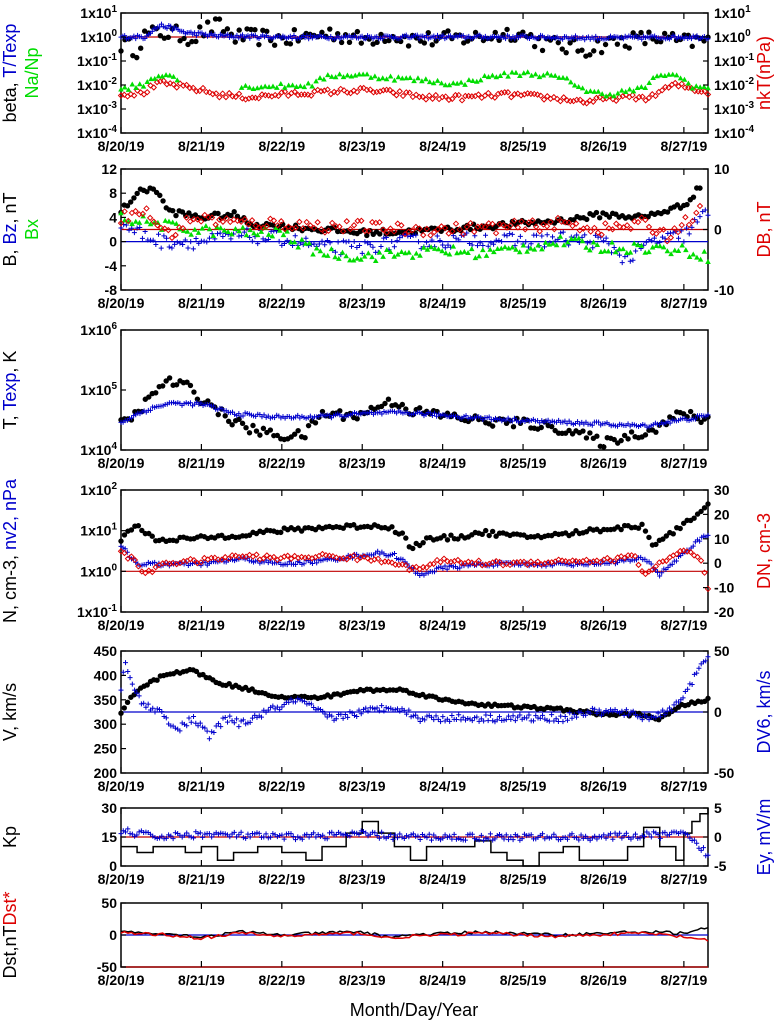 The height and width of the screenshot is (1024, 783). What do you see at coordinates (98, 389) in the screenshot?
I see `left-tick-label: 1x105` at bounding box center [98, 389].